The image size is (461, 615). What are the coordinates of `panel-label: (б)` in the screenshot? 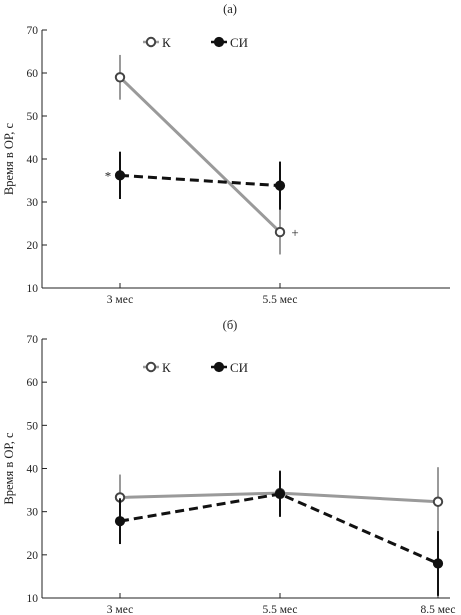 It's located at (230, 325).